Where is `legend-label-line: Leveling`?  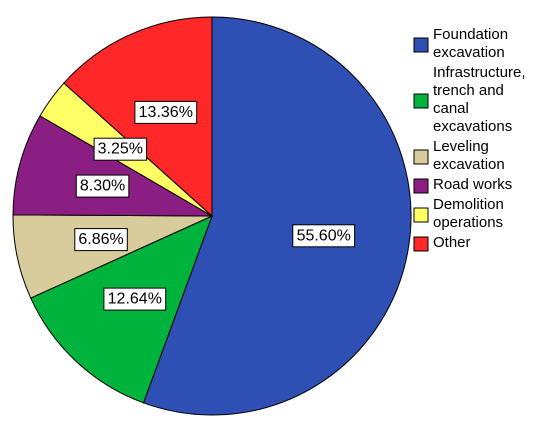 legend-label-line: Leveling is located at coordinates (461, 146).